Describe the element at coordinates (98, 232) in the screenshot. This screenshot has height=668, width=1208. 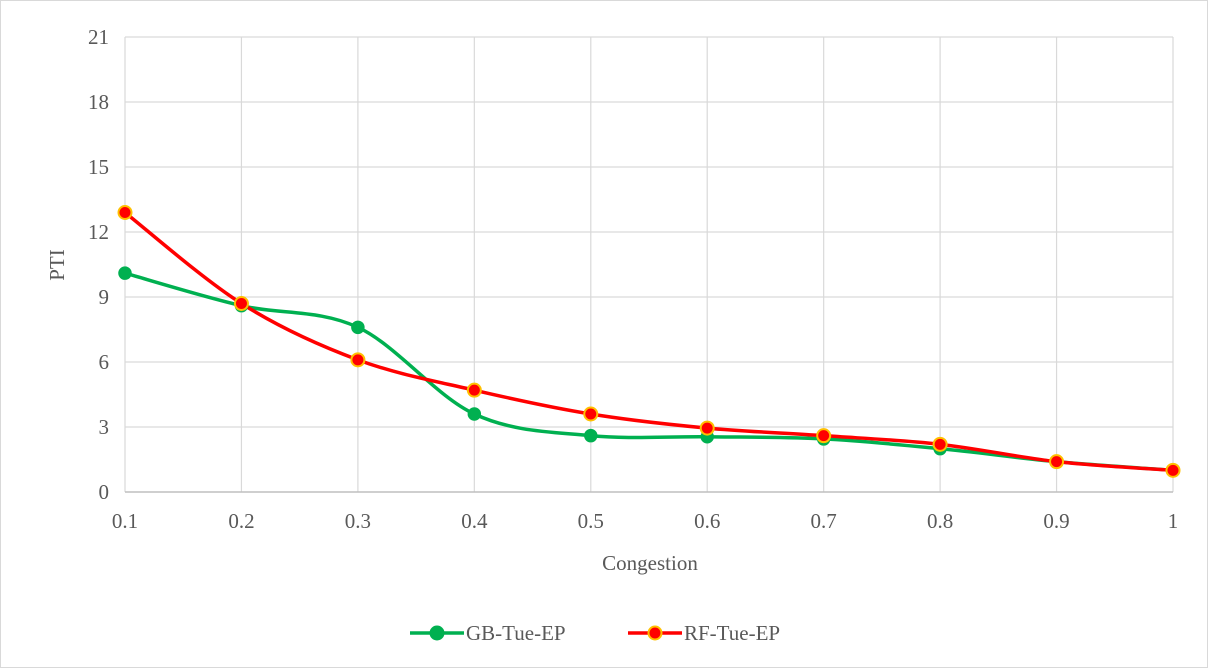
I see `y-tick-label: 12` at that location.